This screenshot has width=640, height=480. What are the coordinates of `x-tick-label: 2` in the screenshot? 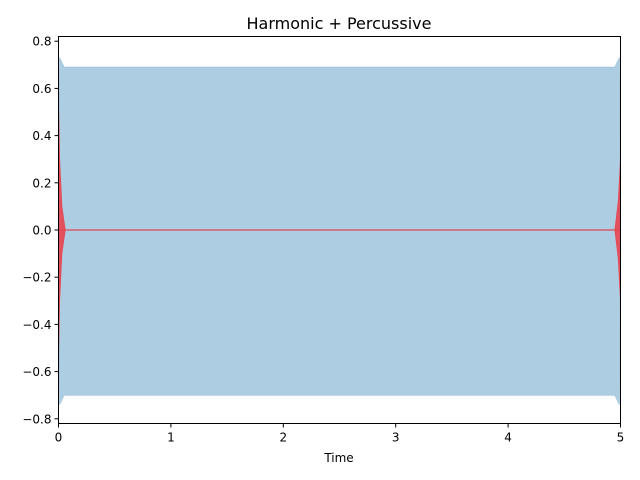 It's located at (283, 438).